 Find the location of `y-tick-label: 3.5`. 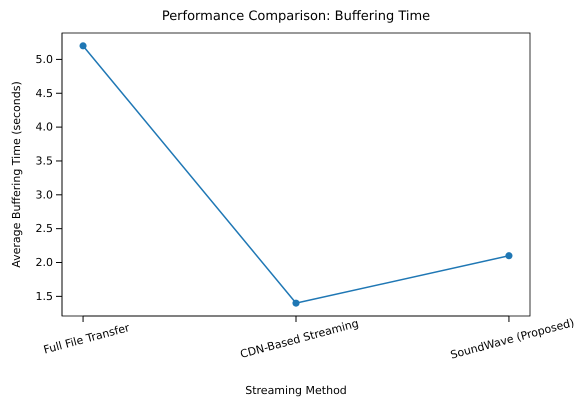

y-tick-label: 3.5 is located at coordinates (44, 161).